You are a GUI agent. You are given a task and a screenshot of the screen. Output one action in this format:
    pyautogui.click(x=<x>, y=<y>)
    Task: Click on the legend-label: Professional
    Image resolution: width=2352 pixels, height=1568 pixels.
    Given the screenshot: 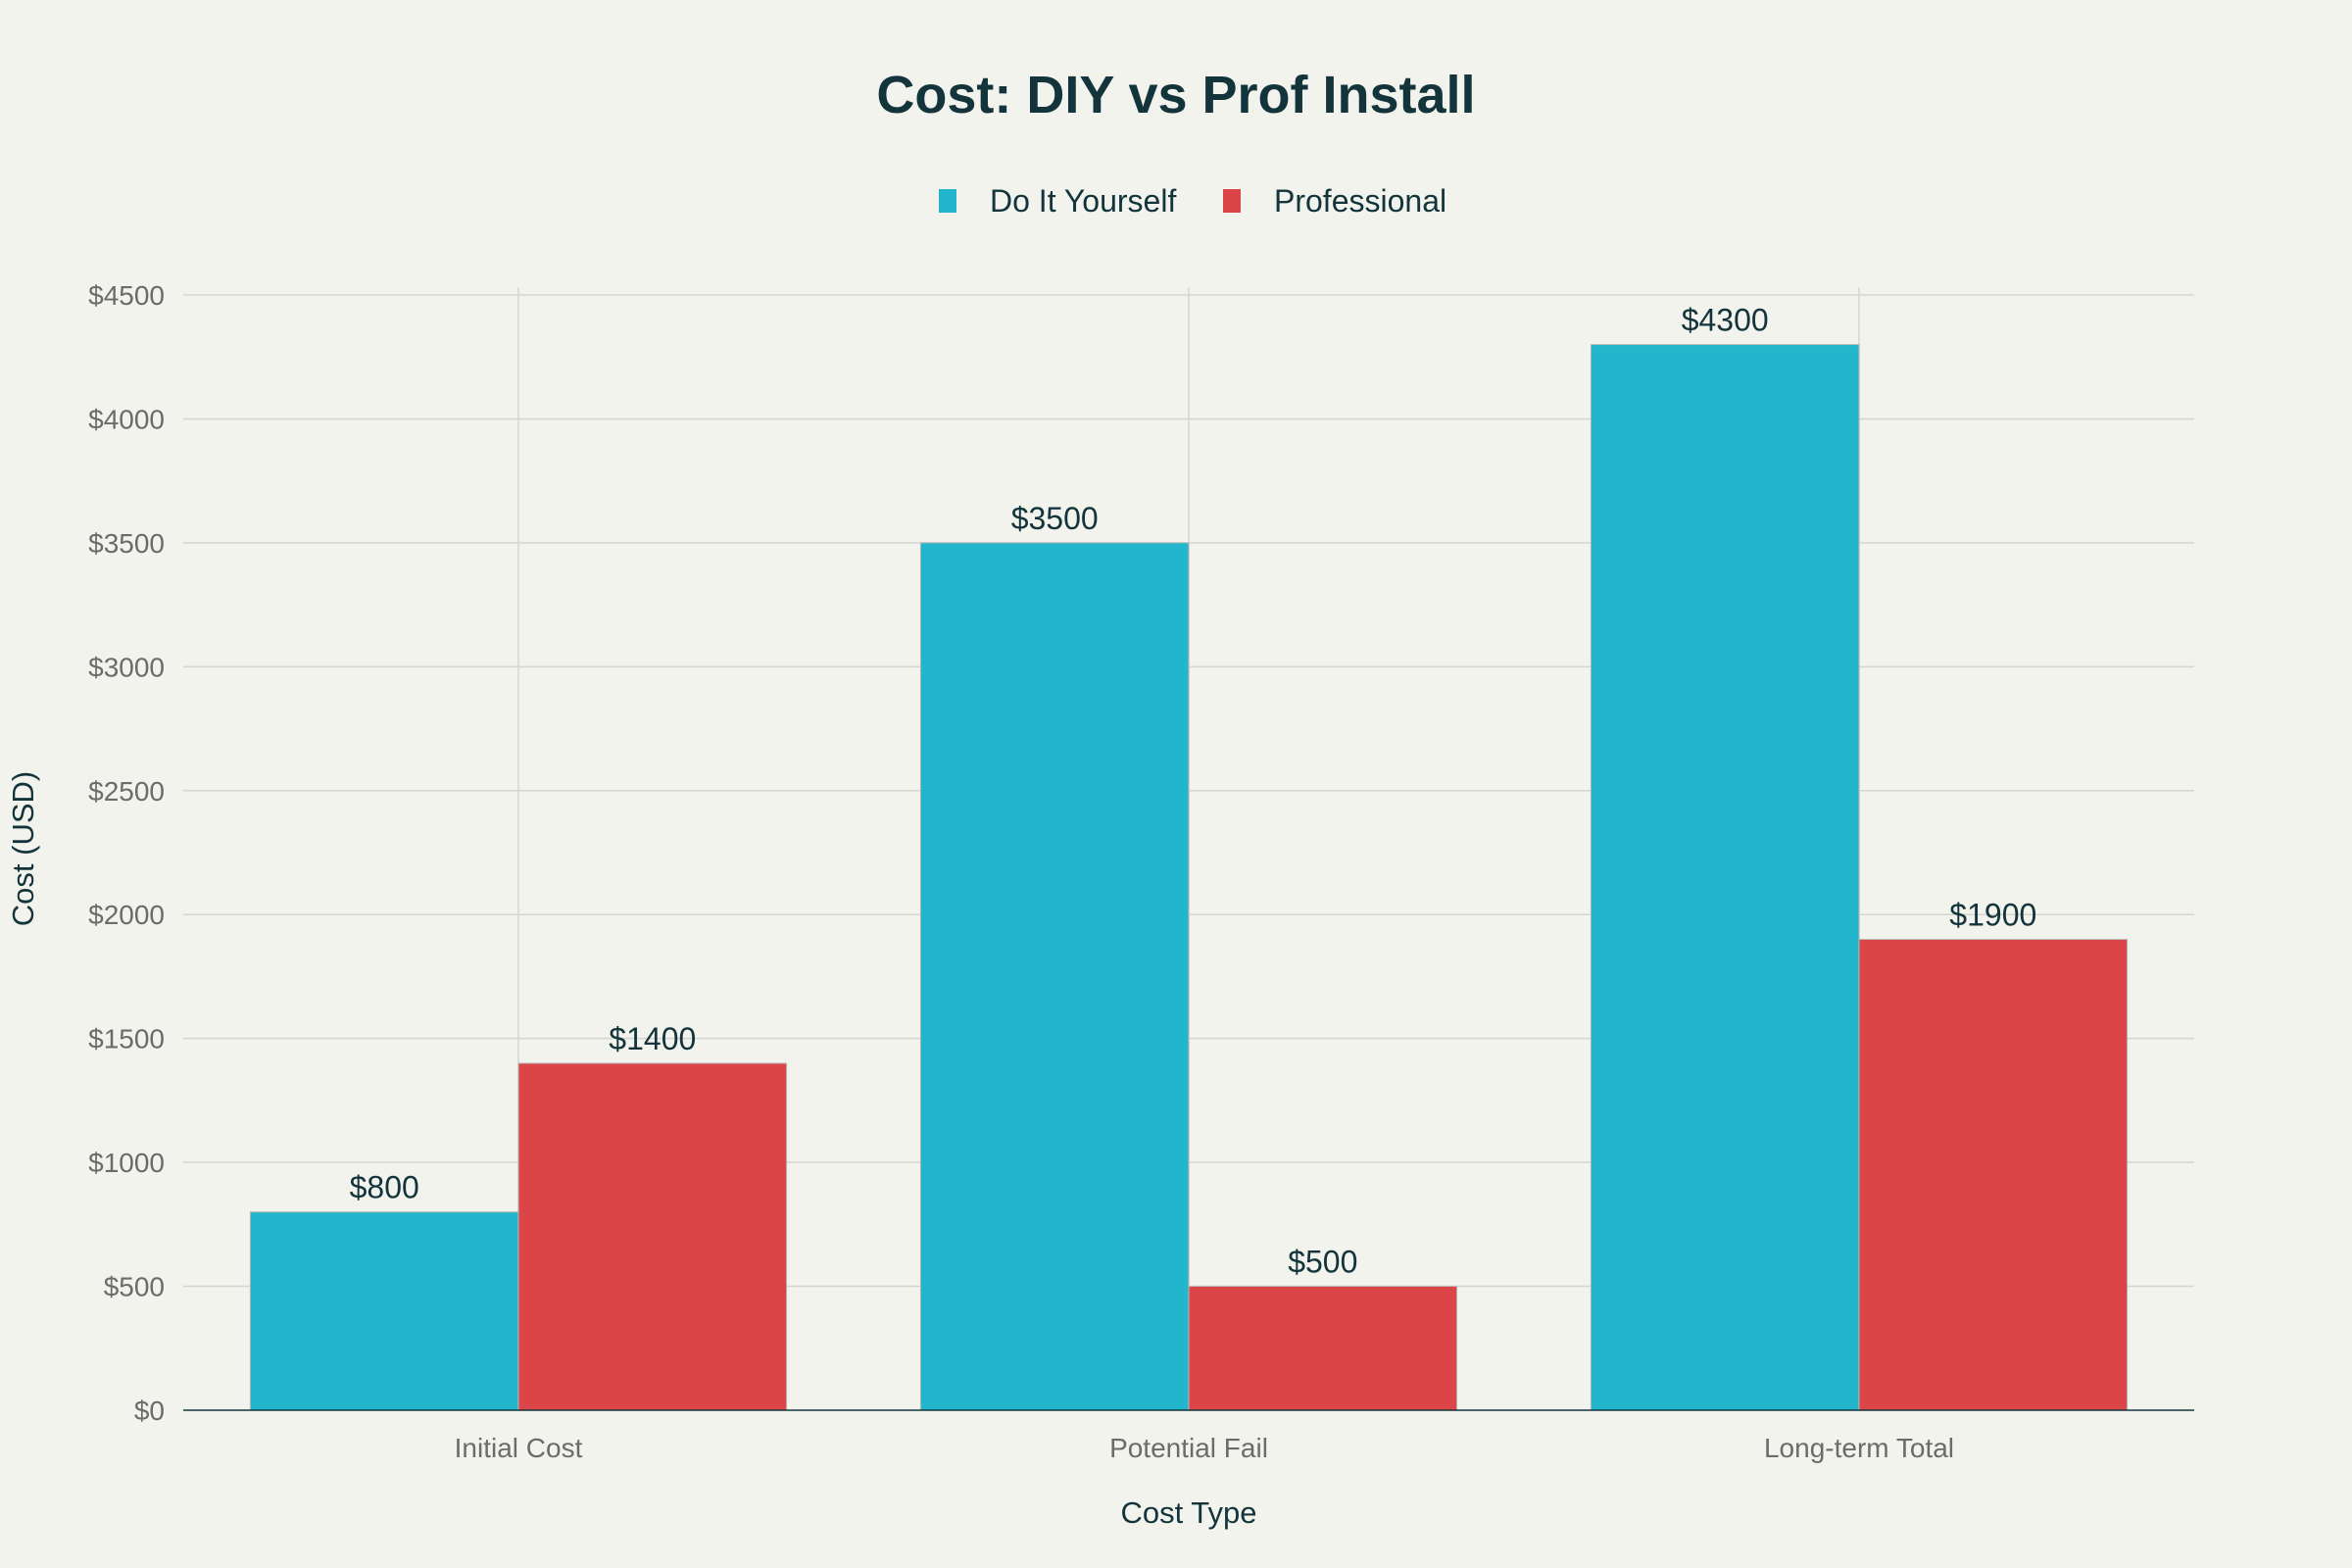 What is the action you would take?
    pyautogui.click(x=1360, y=201)
    